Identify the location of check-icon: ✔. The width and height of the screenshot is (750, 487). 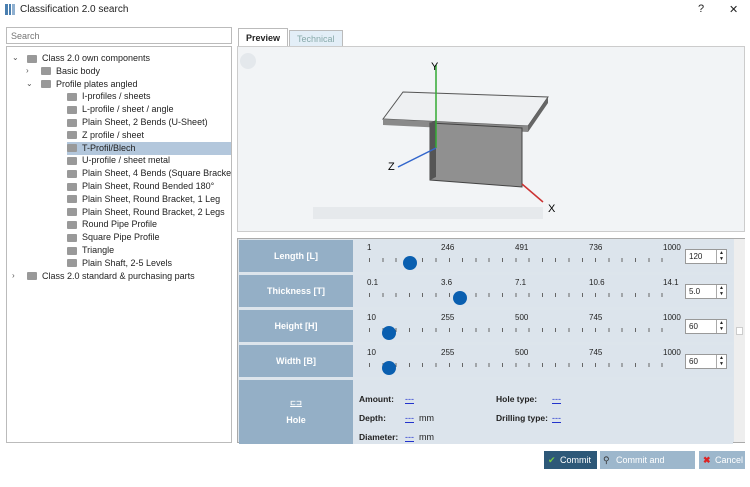
(552, 460).